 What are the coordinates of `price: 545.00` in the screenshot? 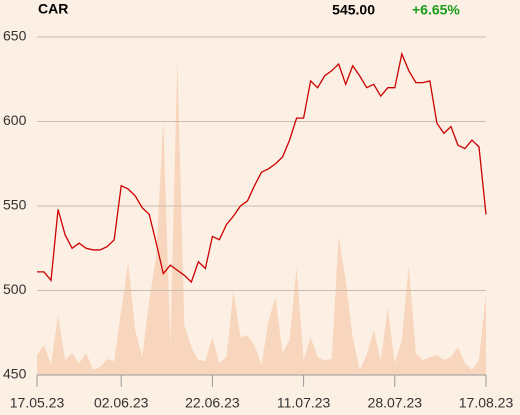 It's located at (353, 10).